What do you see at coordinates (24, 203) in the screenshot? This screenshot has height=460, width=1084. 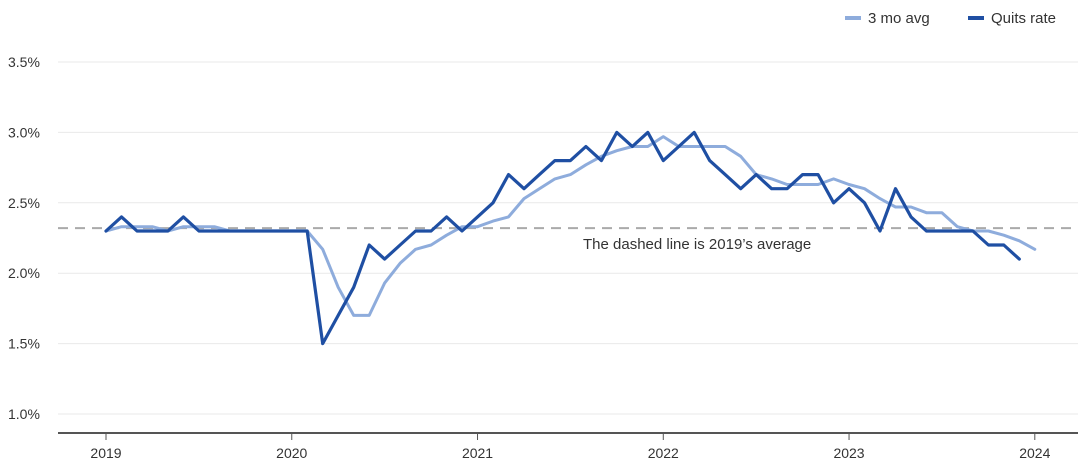 I see `y-tick-label: 2.5%` at bounding box center [24, 203].